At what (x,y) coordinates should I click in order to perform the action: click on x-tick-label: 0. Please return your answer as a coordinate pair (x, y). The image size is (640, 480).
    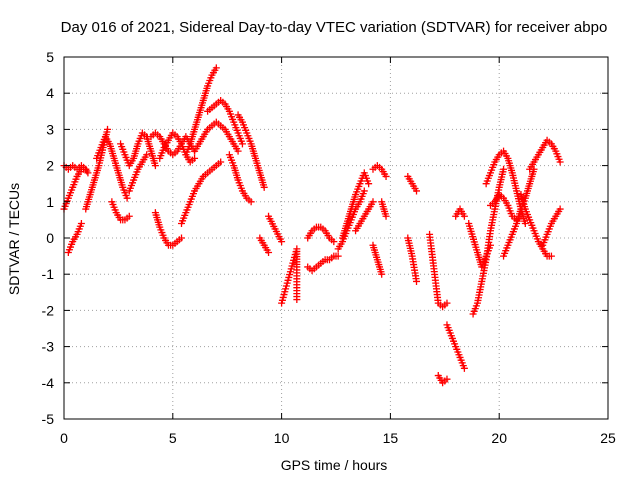
    Looking at the image, I should click on (64, 438).